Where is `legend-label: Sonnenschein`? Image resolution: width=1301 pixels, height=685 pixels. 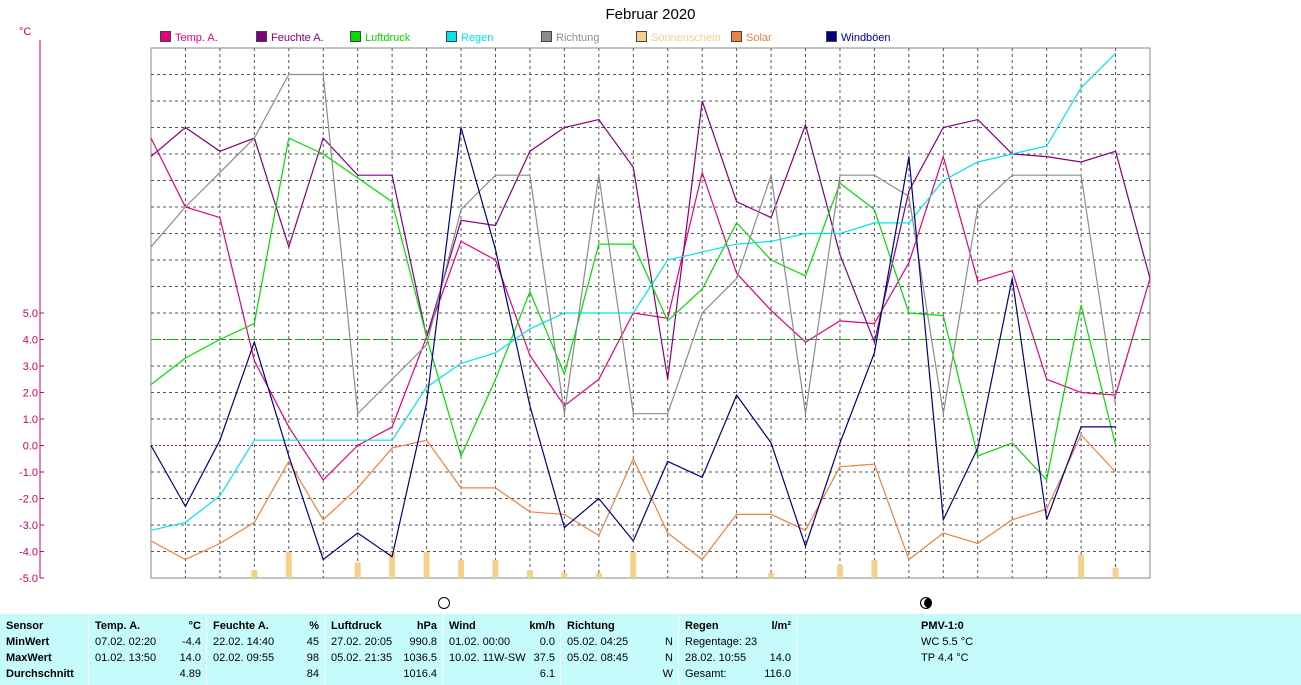 legend-label: Sonnenschein is located at coordinates (686, 38).